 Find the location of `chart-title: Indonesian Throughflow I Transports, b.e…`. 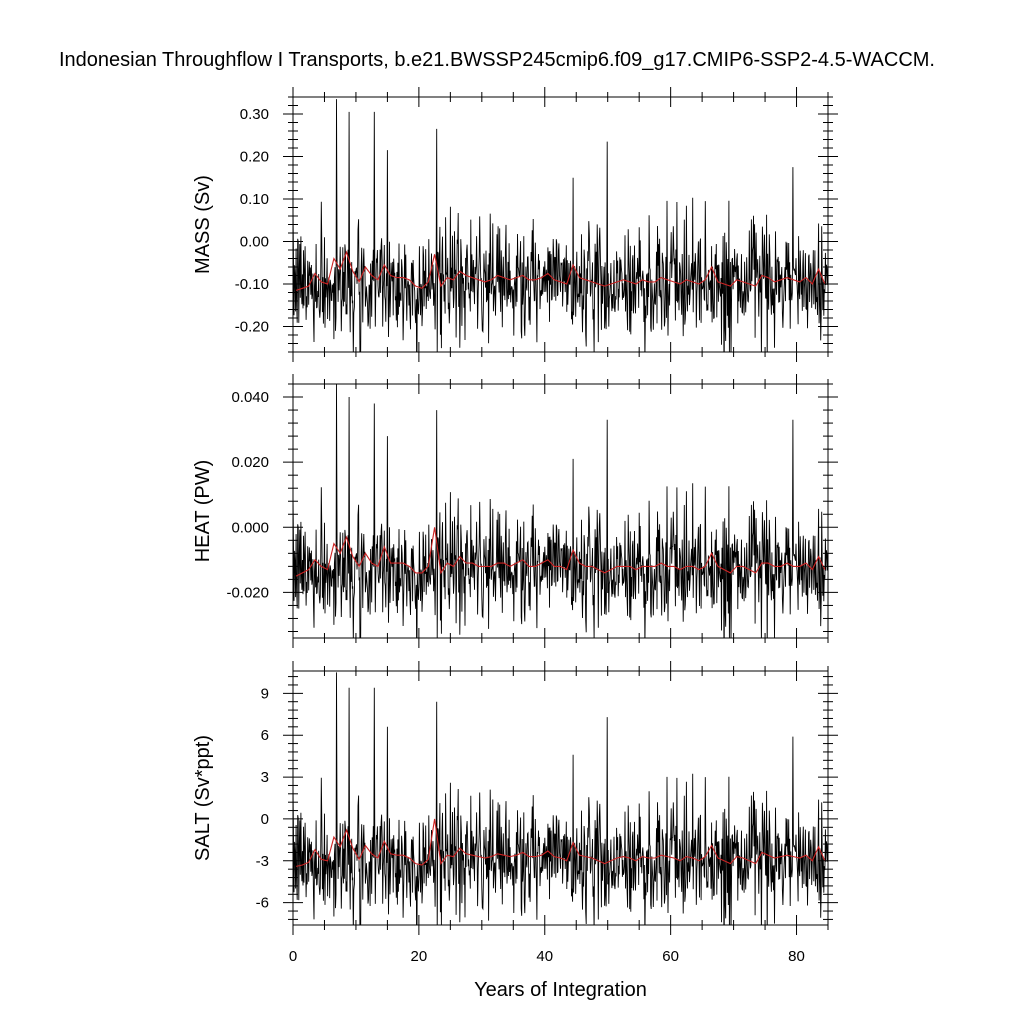

chart-title: Indonesian Throughflow I Transports, b.e… is located at coordinates (497, 60).